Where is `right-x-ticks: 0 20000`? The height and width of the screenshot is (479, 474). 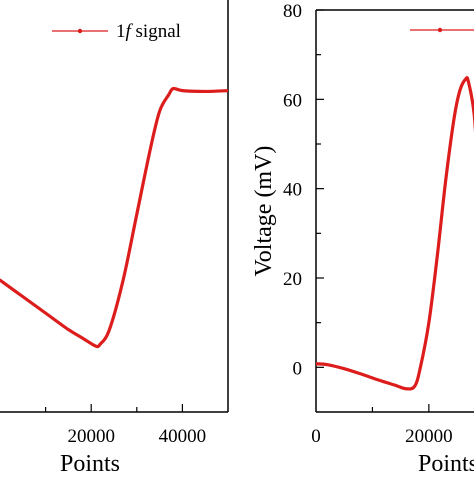 right-x-ticks: 0 20000 is located at coordinates (382, 425).